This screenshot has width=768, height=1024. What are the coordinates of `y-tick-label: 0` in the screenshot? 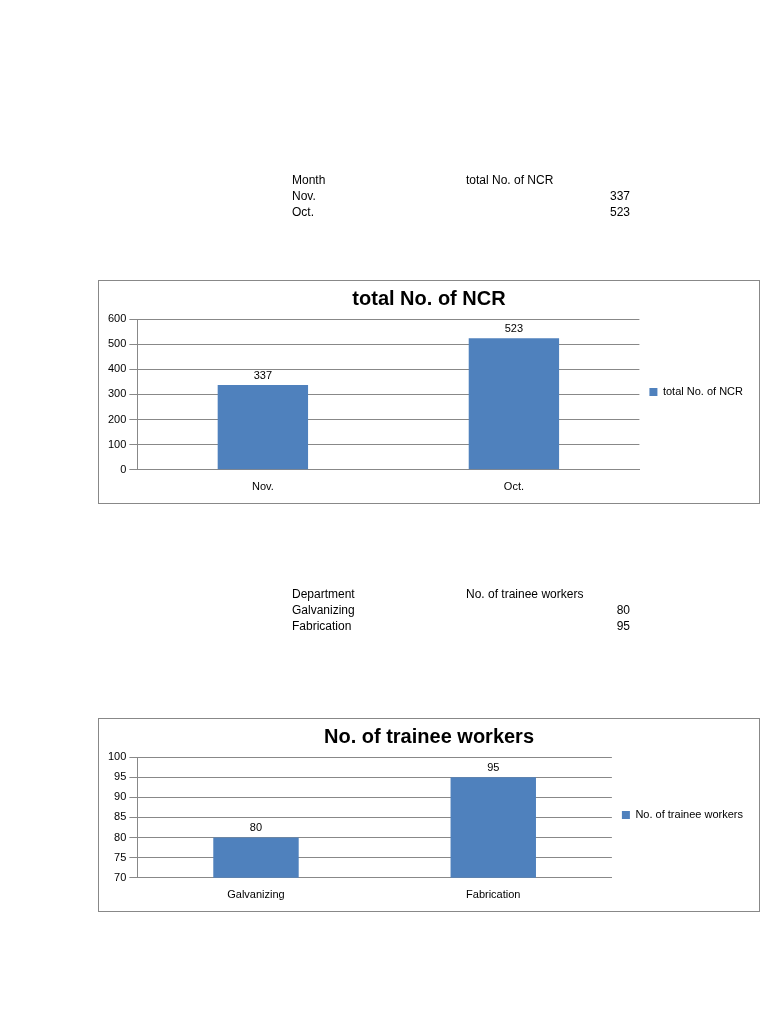 It's located at (123, 468).